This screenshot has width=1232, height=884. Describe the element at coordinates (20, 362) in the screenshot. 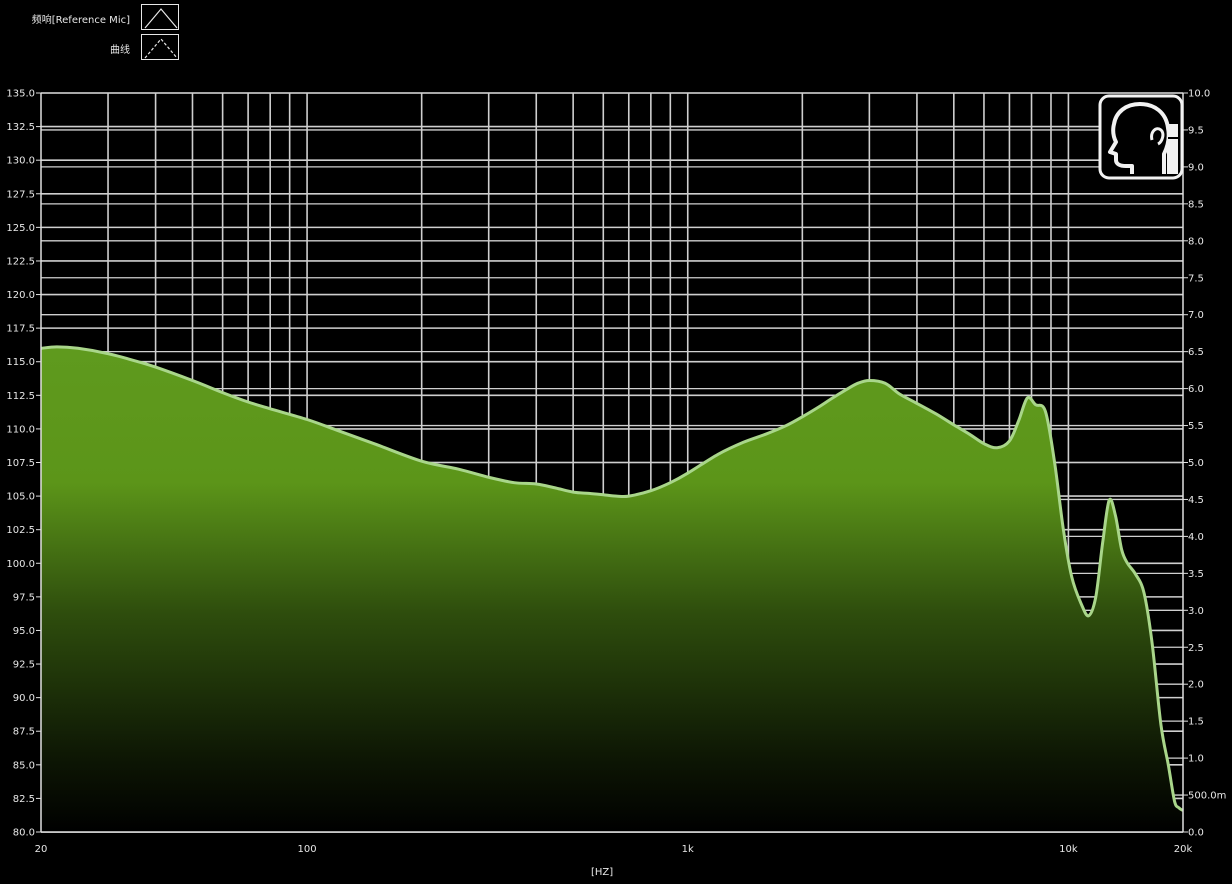

I see `y-tick-label: 115.0` at that location.